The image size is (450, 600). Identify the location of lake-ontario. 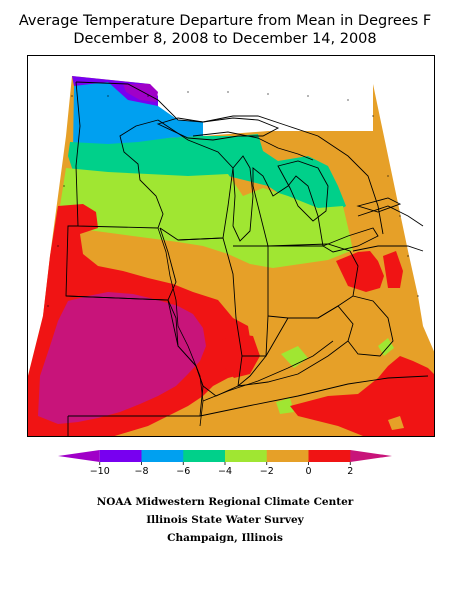
(379, 205).